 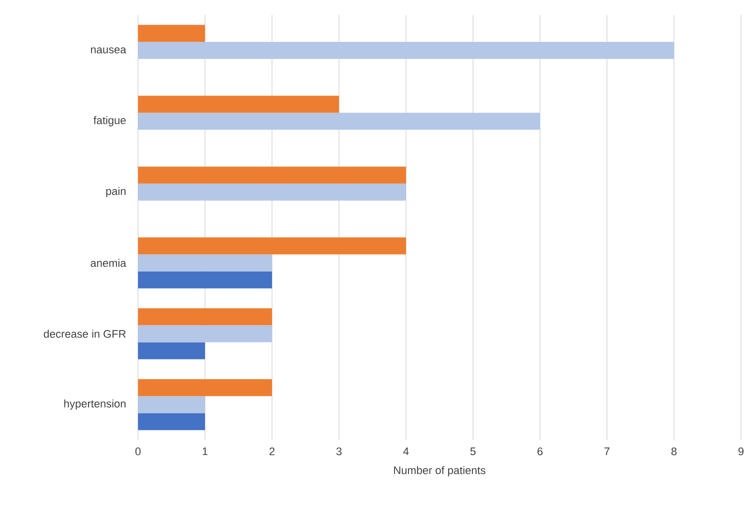 I want to click on y-tick-label: fatigue, so click(x=109, y=121).